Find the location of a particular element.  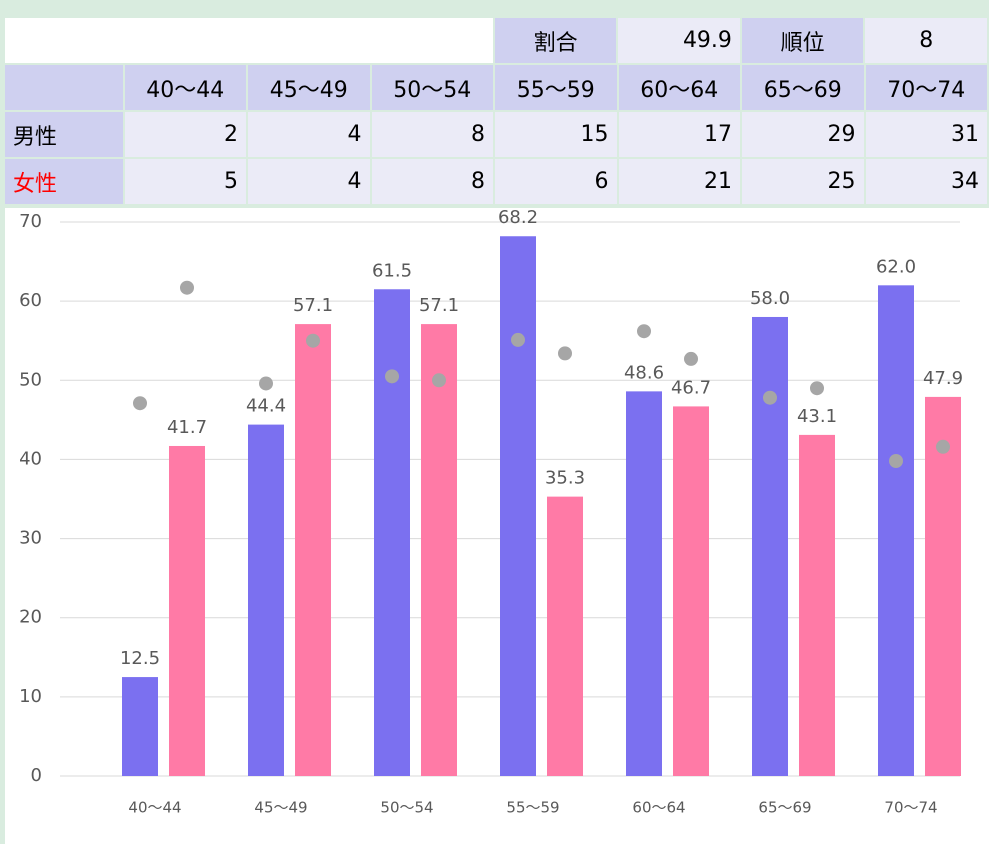

y-tick-label: 10 is located at coordinates (30, 696).